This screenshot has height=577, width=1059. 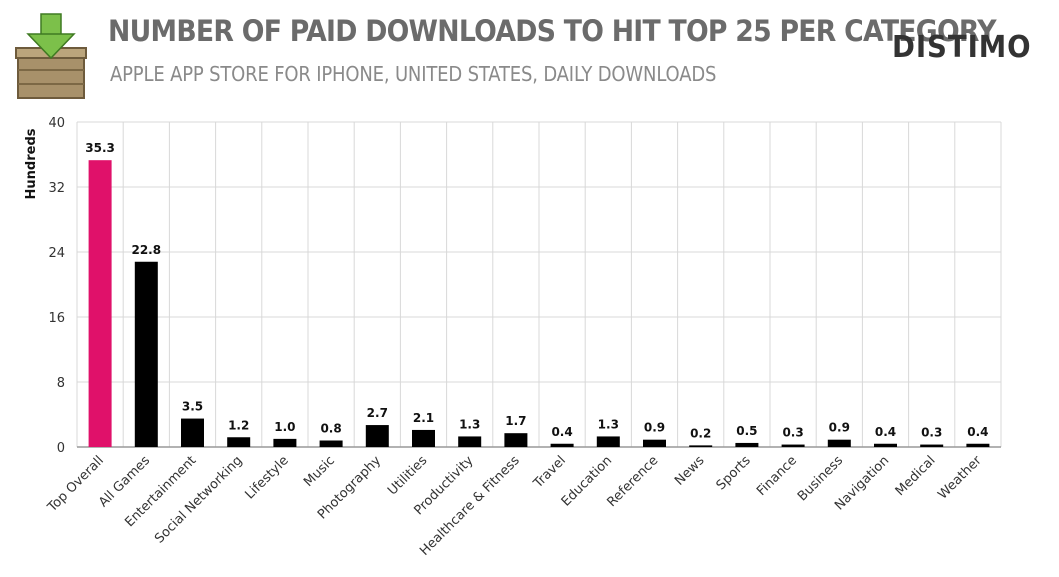 I want to click on data-label: 2.7, so click(x=377, y=413).